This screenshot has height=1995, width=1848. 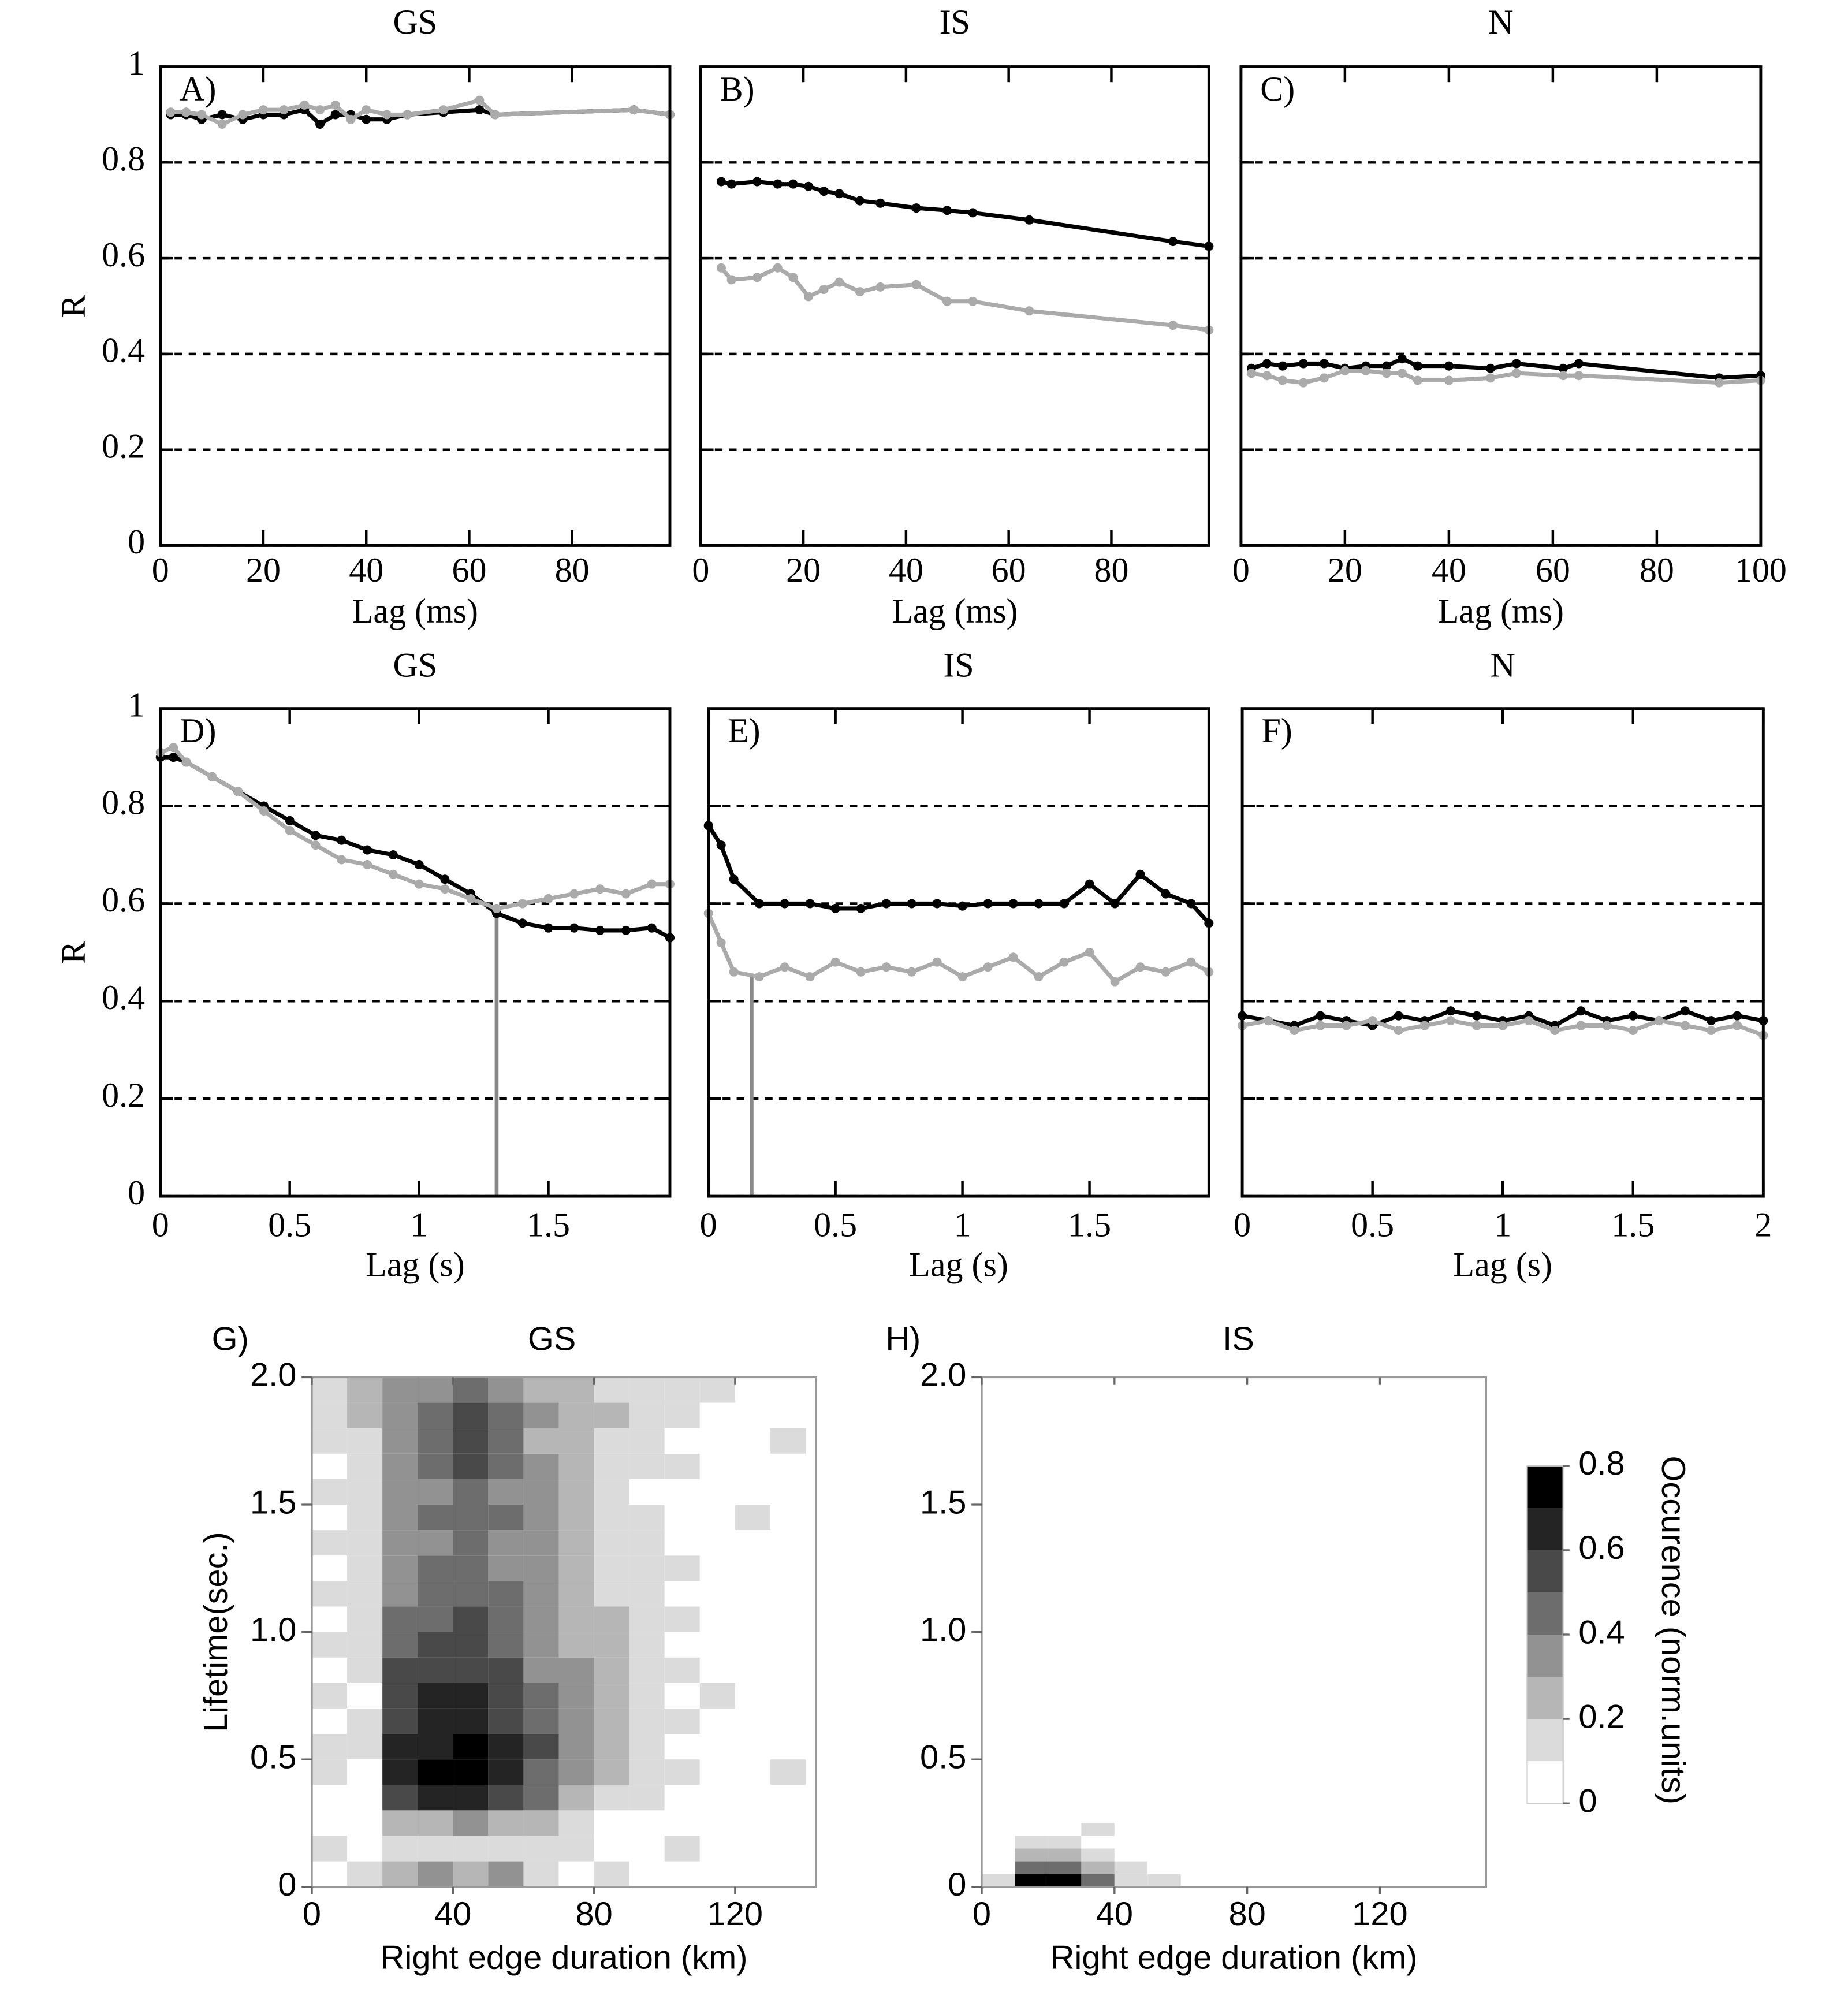 What do you see at coordinates (1501, 611) in the screenshot?
I see `x-axis-label: Lag (ms)` at bounding box center [1501, 611].